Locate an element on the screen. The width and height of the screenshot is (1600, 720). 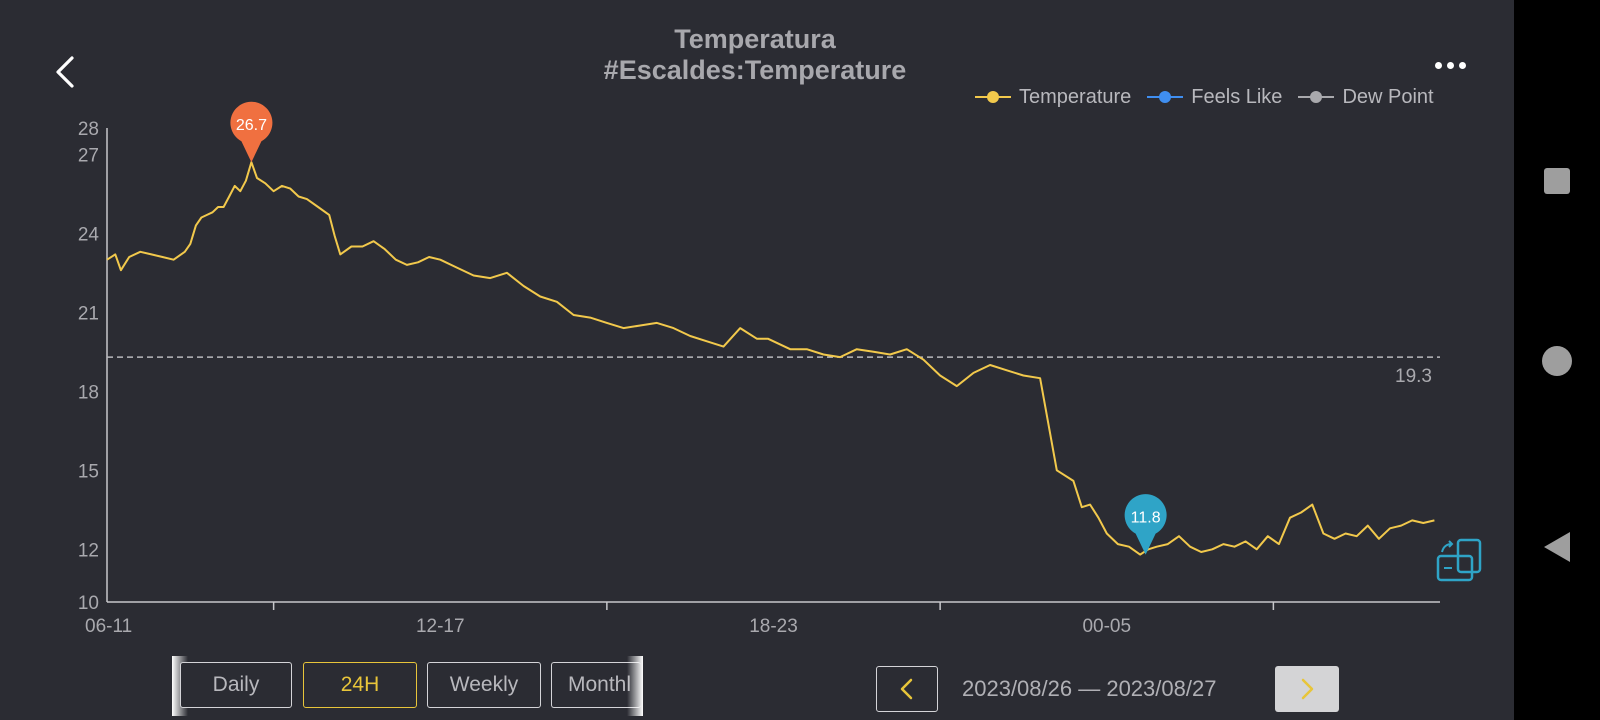
circle-icon is located at coordinates (1557, 361).